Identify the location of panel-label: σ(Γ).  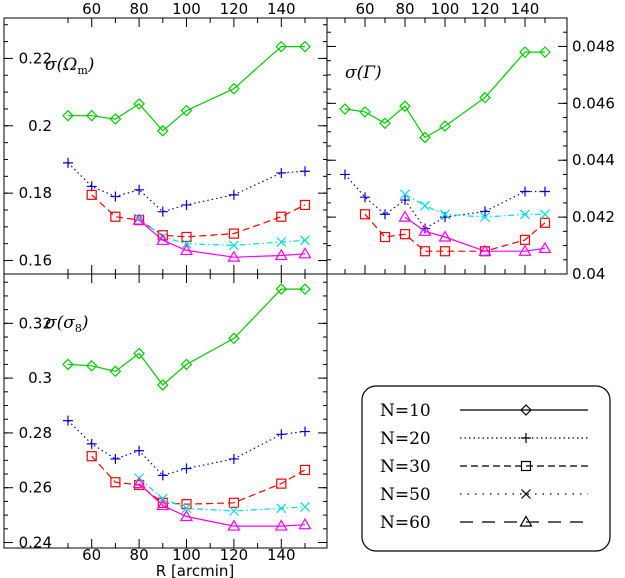
(363, 73).